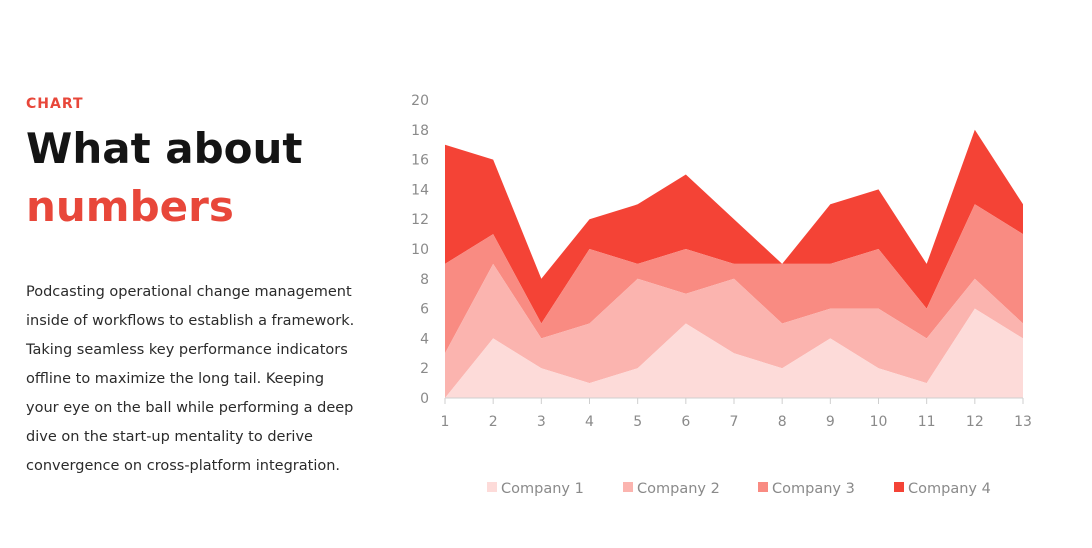 The height and width of the screenshot is (548, 1092). Describe the element at coordinates (424, 399) in the screenshot. I see `y-tick-label: 0` at that location.